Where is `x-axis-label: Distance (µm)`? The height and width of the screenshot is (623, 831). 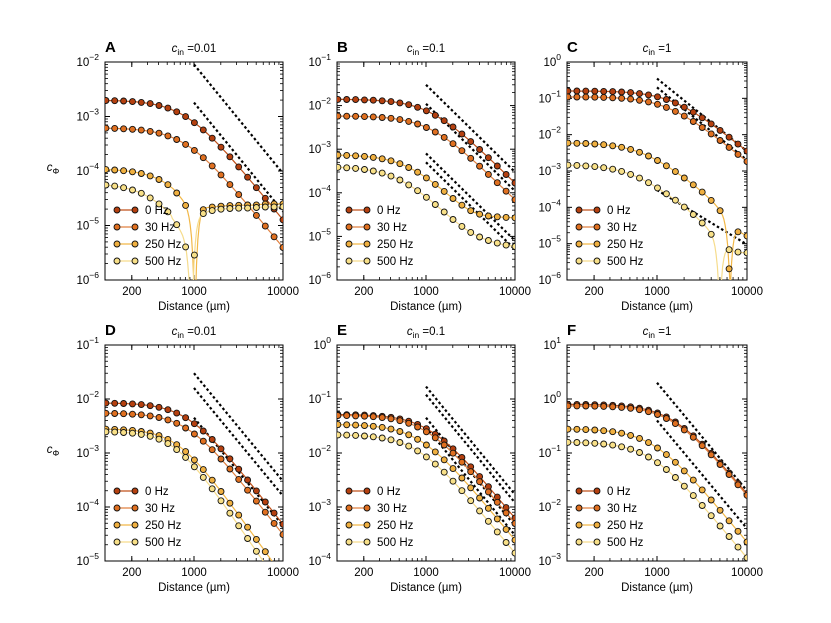
x-axis-label: Distance (µm) is located at coordinates (194, 307).